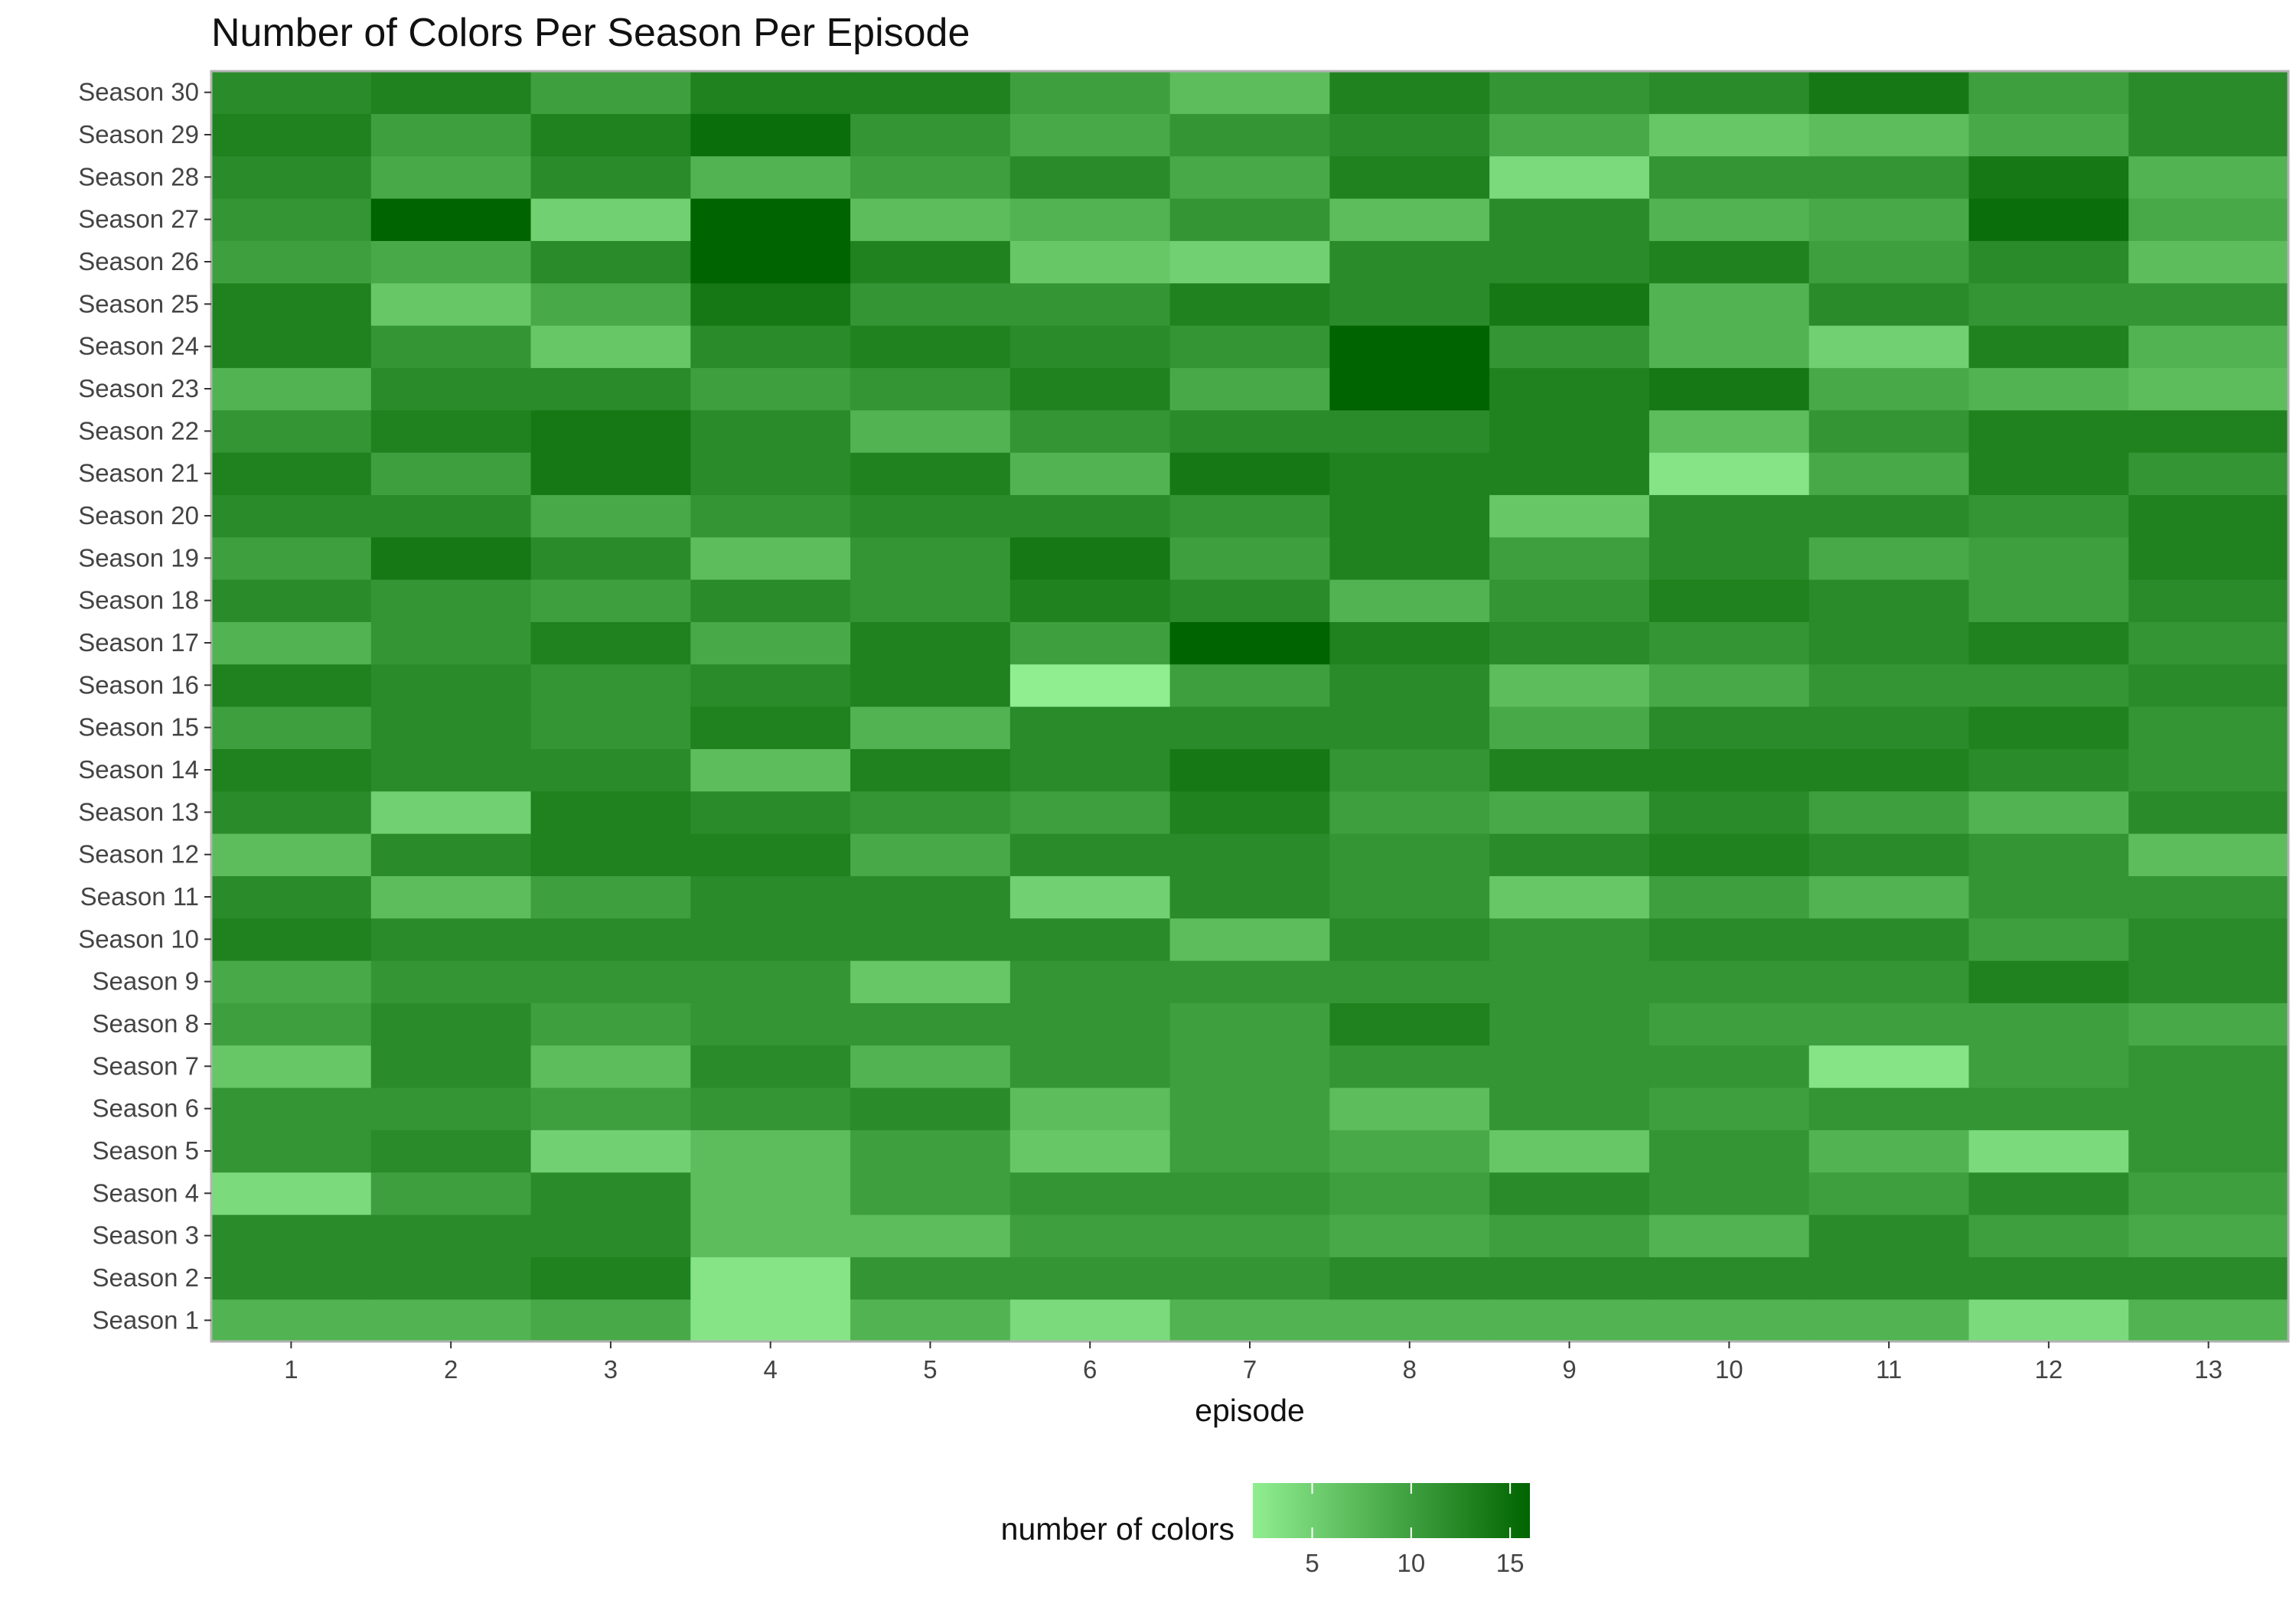 The height and width of the screenshot is (1607, 2296). What do you see at coordinates (930, 1370) in the screenshot?
I see `x-tick-label: 5` at bounding box center [930, 1370].